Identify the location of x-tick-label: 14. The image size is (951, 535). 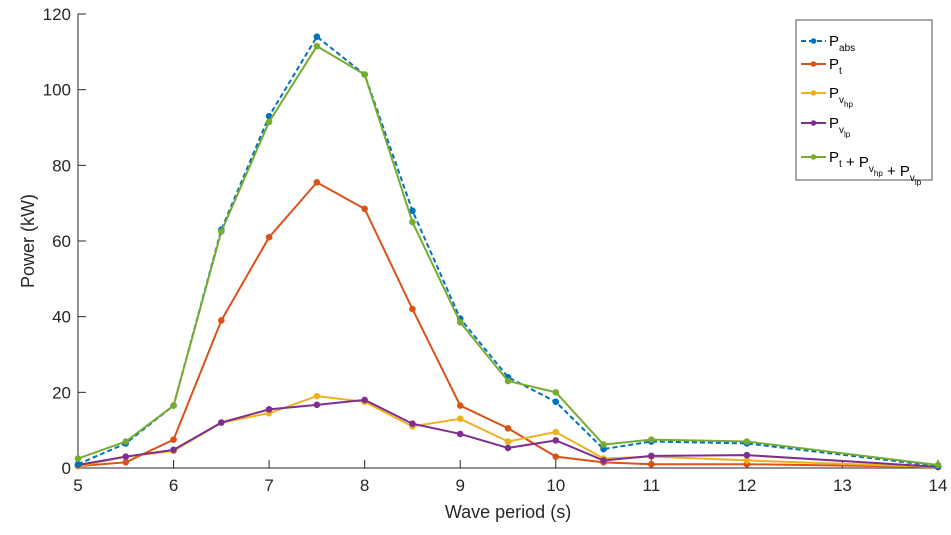
(938, 485).